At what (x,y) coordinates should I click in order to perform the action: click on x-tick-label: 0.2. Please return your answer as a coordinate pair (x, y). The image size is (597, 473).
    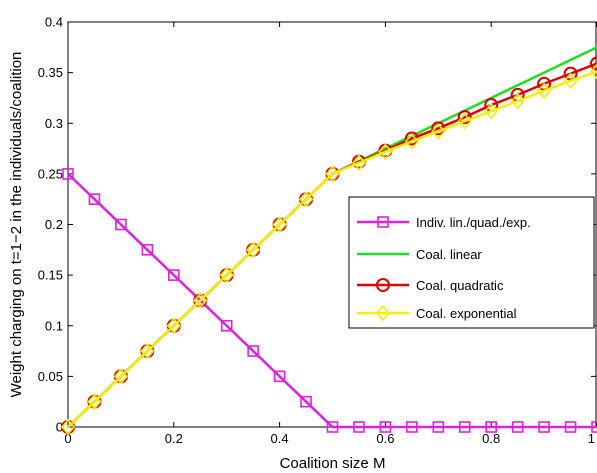
    Looking at the image, I should click on (174, 438).